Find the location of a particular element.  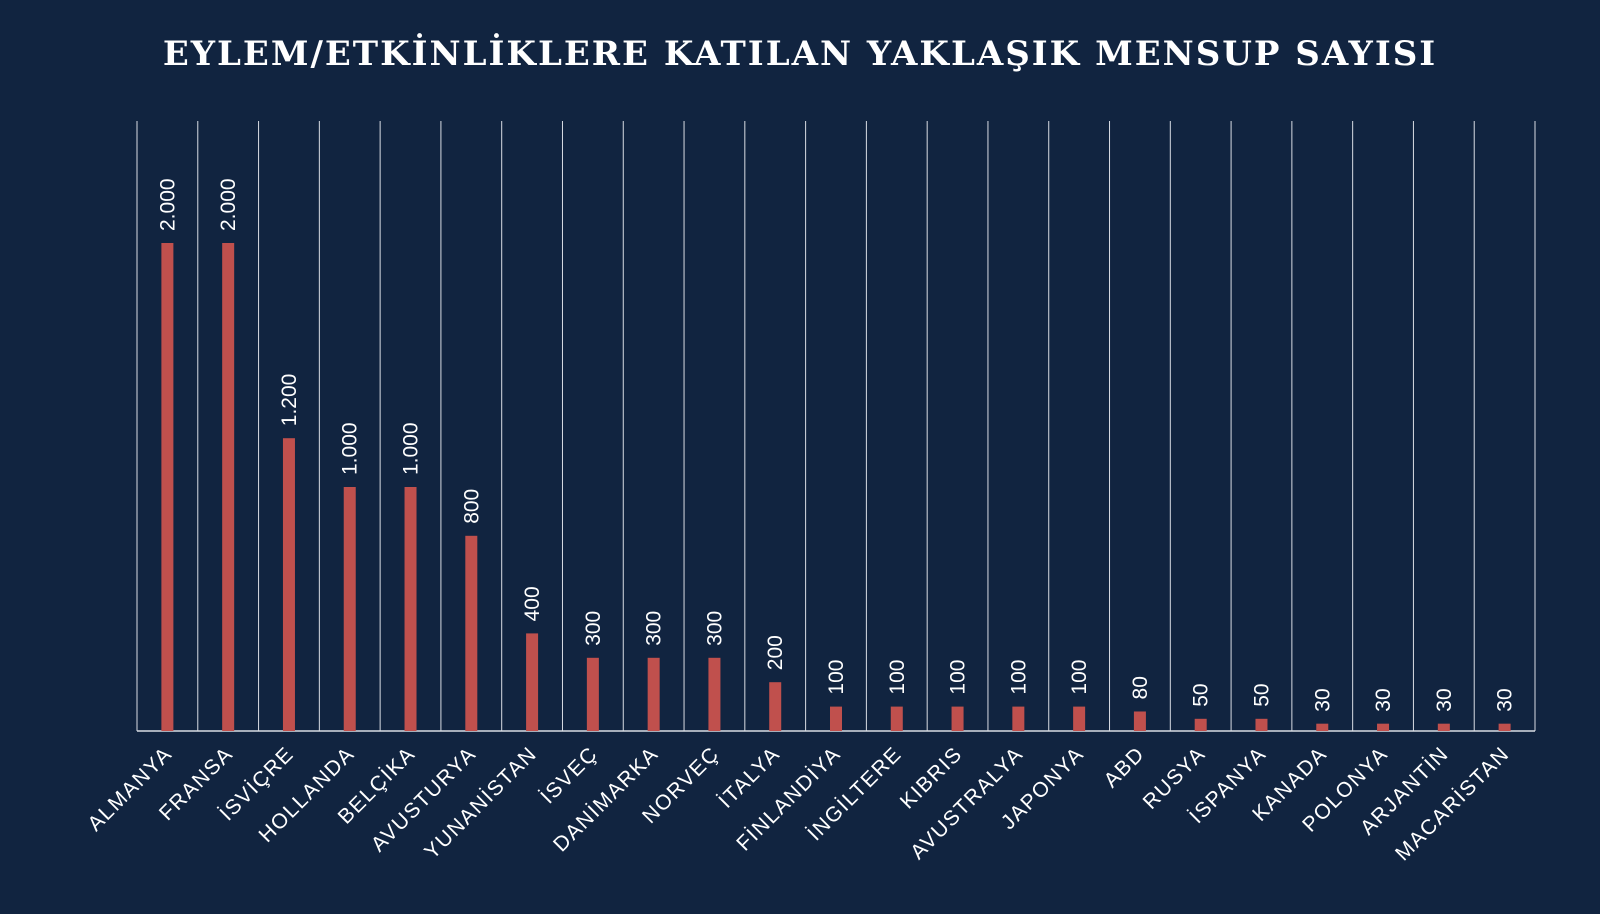

category-label: AVUSTRALYA is located at coordinates (967, 803).